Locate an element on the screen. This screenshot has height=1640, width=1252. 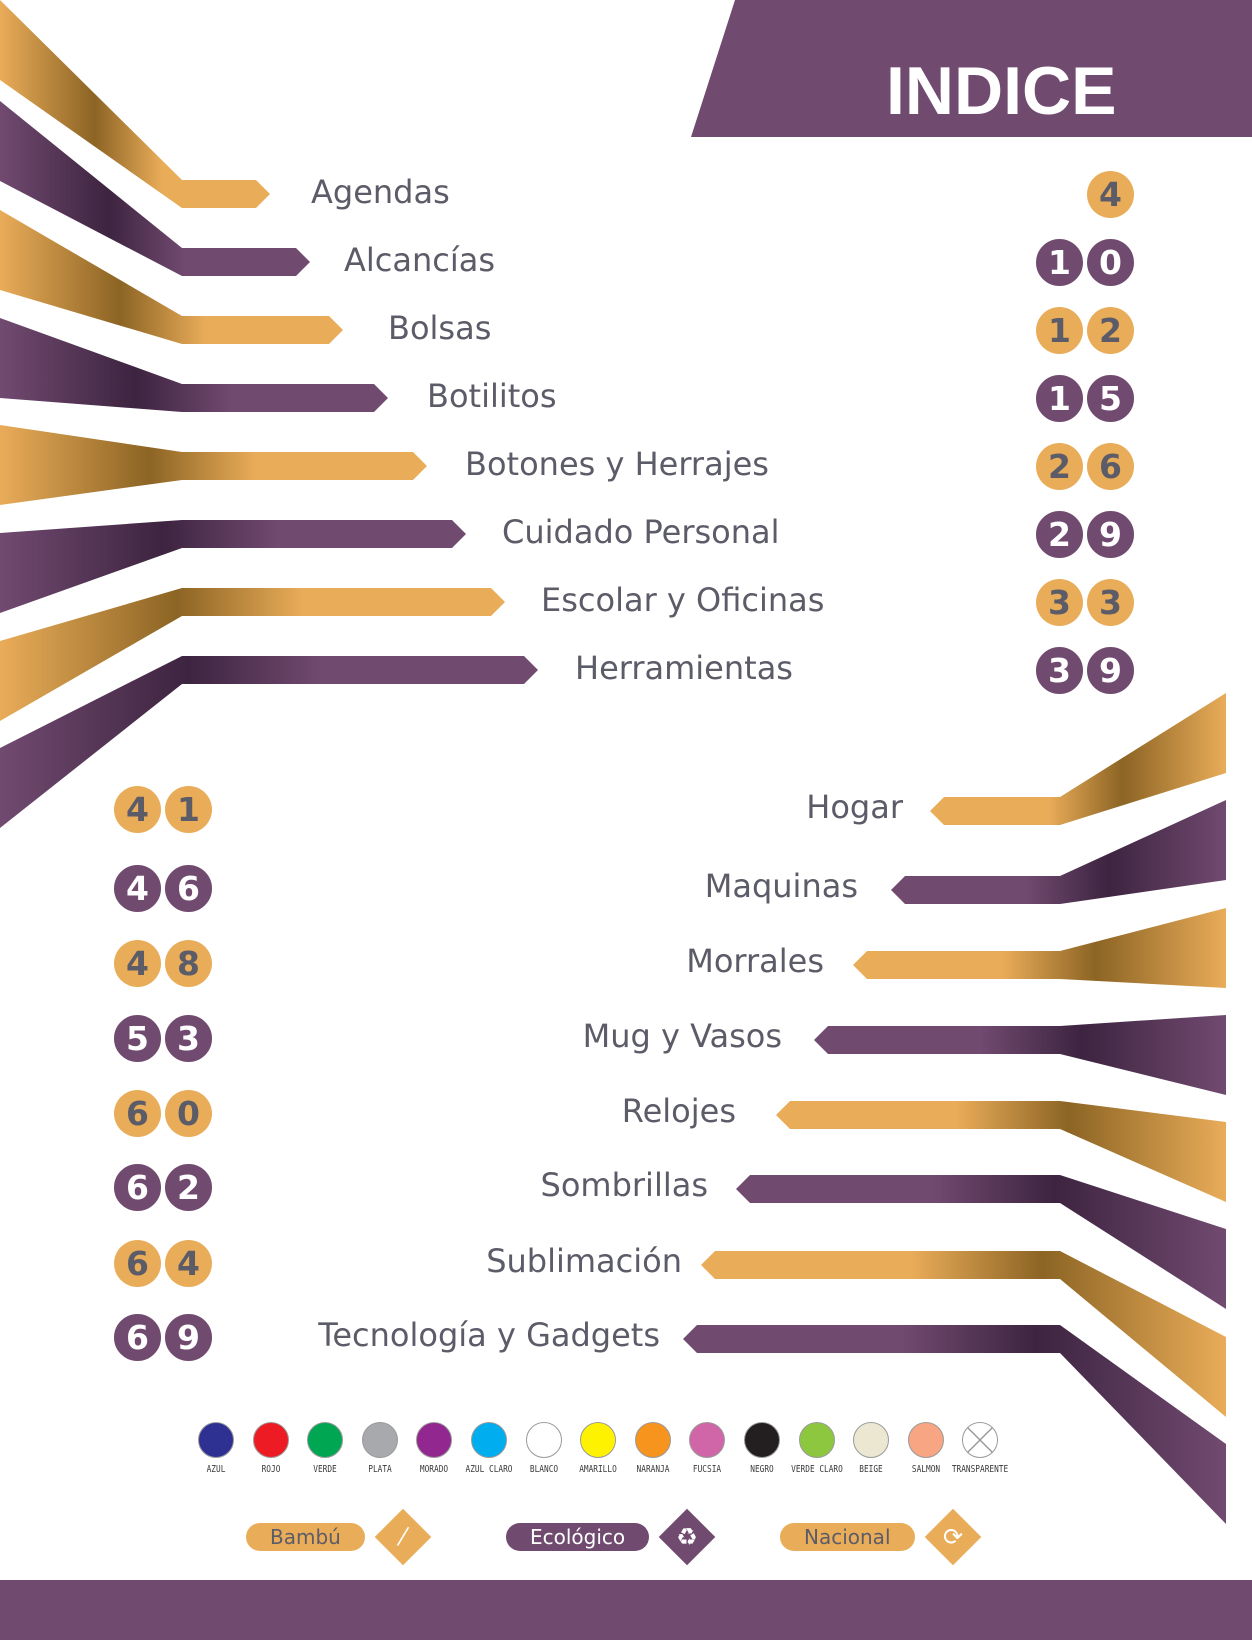
swatch-label: BEIGE is located at coordinates (871, 1469).